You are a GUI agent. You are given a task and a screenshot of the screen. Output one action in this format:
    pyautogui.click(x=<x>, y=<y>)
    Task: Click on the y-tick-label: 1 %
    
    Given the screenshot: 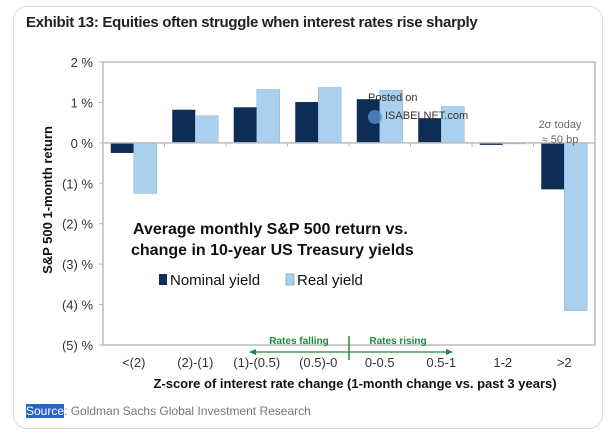 What is the action you would take?
    pyautogui.click(x=82, y=102)
    